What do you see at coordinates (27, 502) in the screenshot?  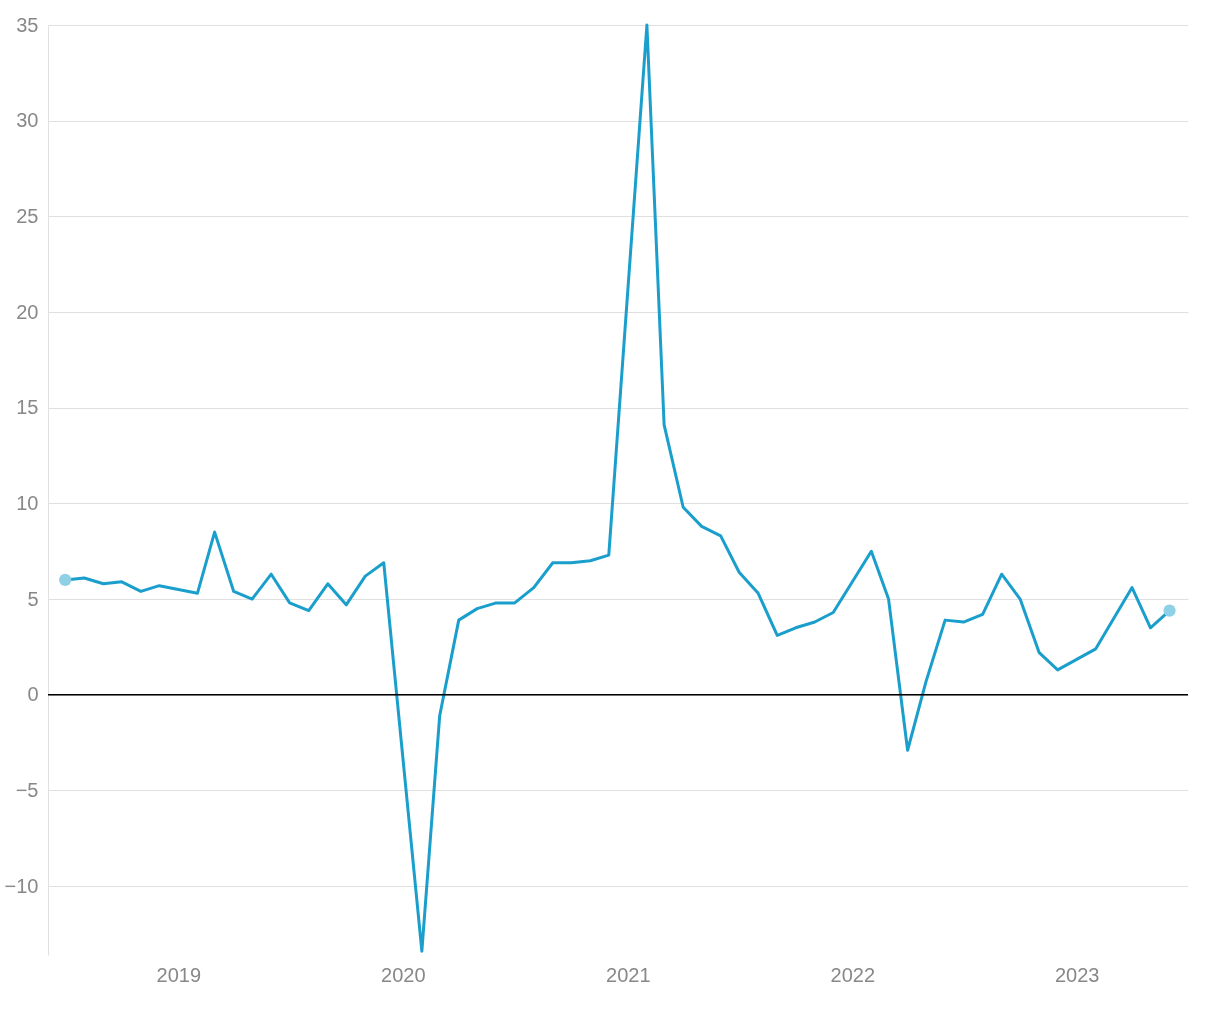 I see `y-tick-label: 10` at bounding box center [27, 502].